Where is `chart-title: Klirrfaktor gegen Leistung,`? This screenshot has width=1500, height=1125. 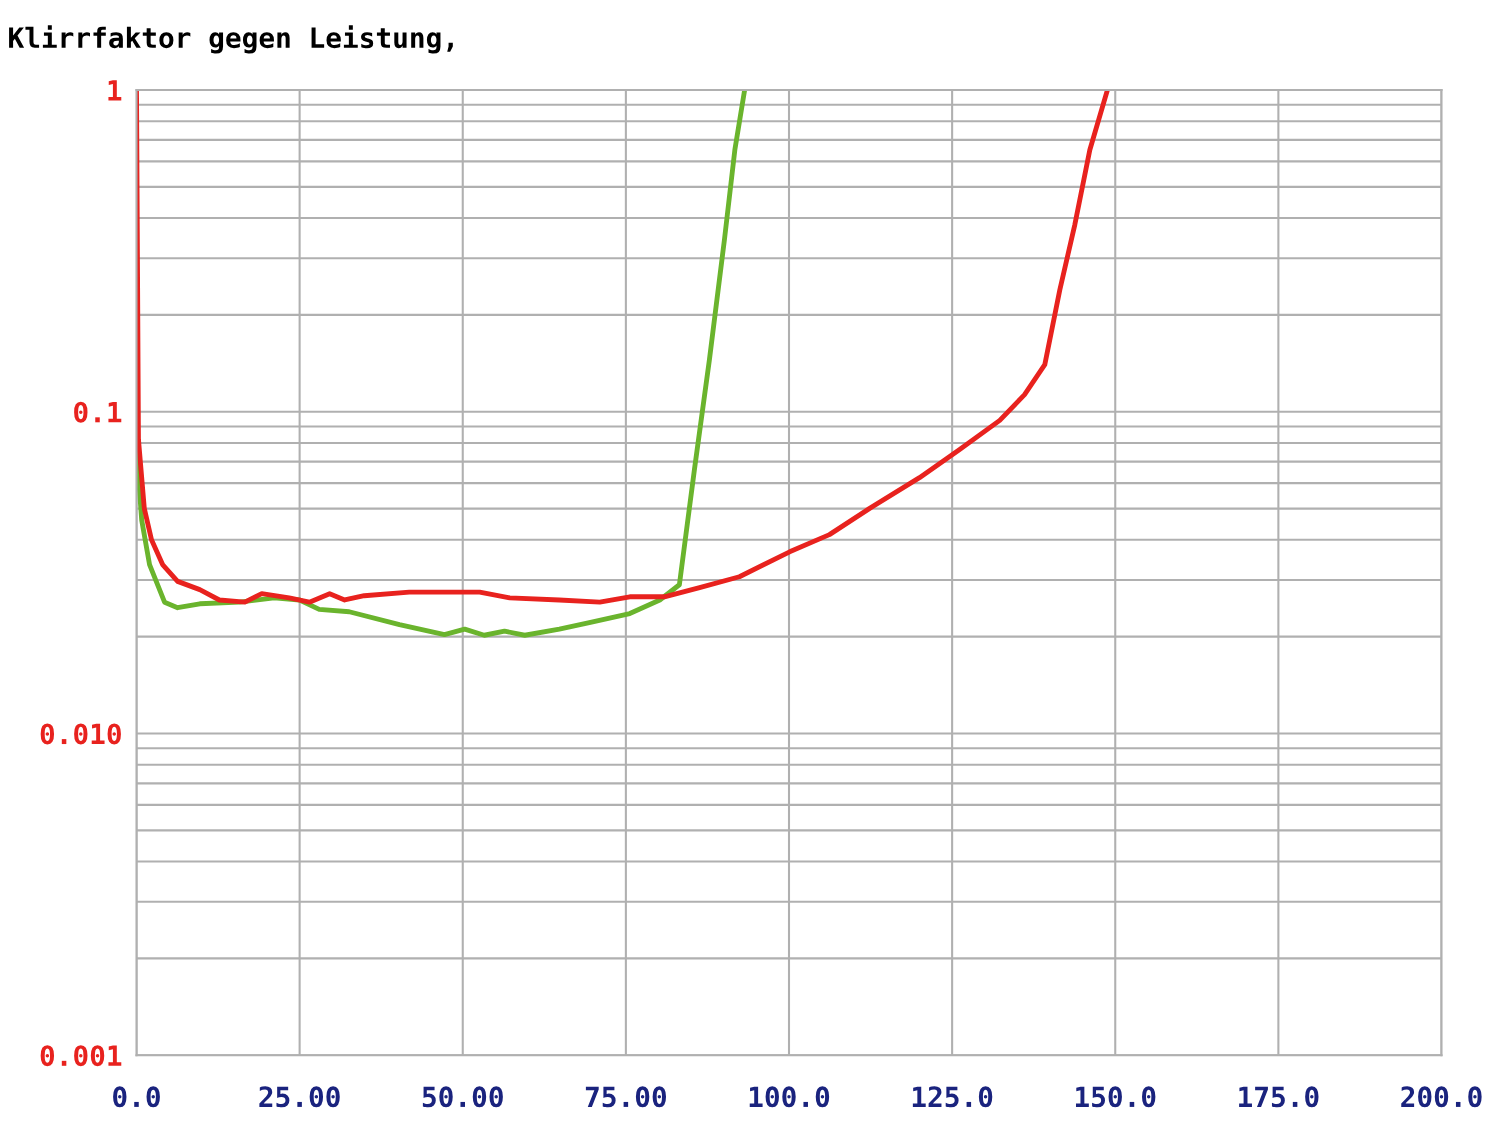
chart-title: Klirrfaktor gegen Leistung, is located at coordinates (231, 39).